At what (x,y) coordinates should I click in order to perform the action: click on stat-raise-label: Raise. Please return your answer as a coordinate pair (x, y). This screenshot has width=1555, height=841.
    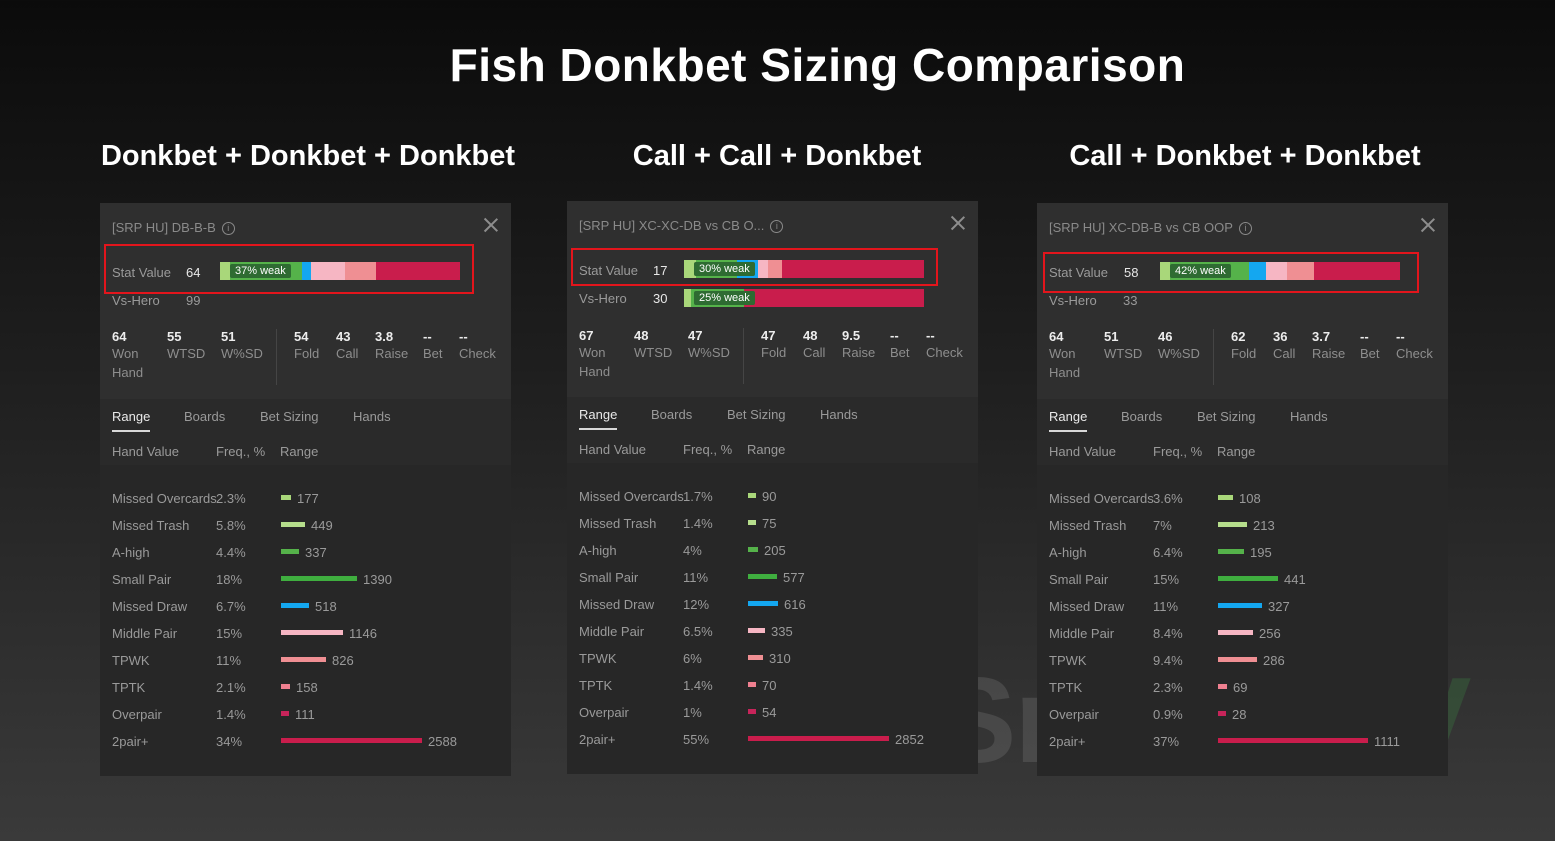
    Looking at the image, I should click on (1329, 353).